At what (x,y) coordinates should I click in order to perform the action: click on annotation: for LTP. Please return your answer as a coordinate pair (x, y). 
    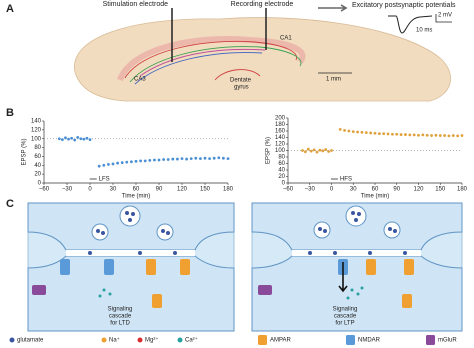
    Looking at the image, I should click on (344, 324).